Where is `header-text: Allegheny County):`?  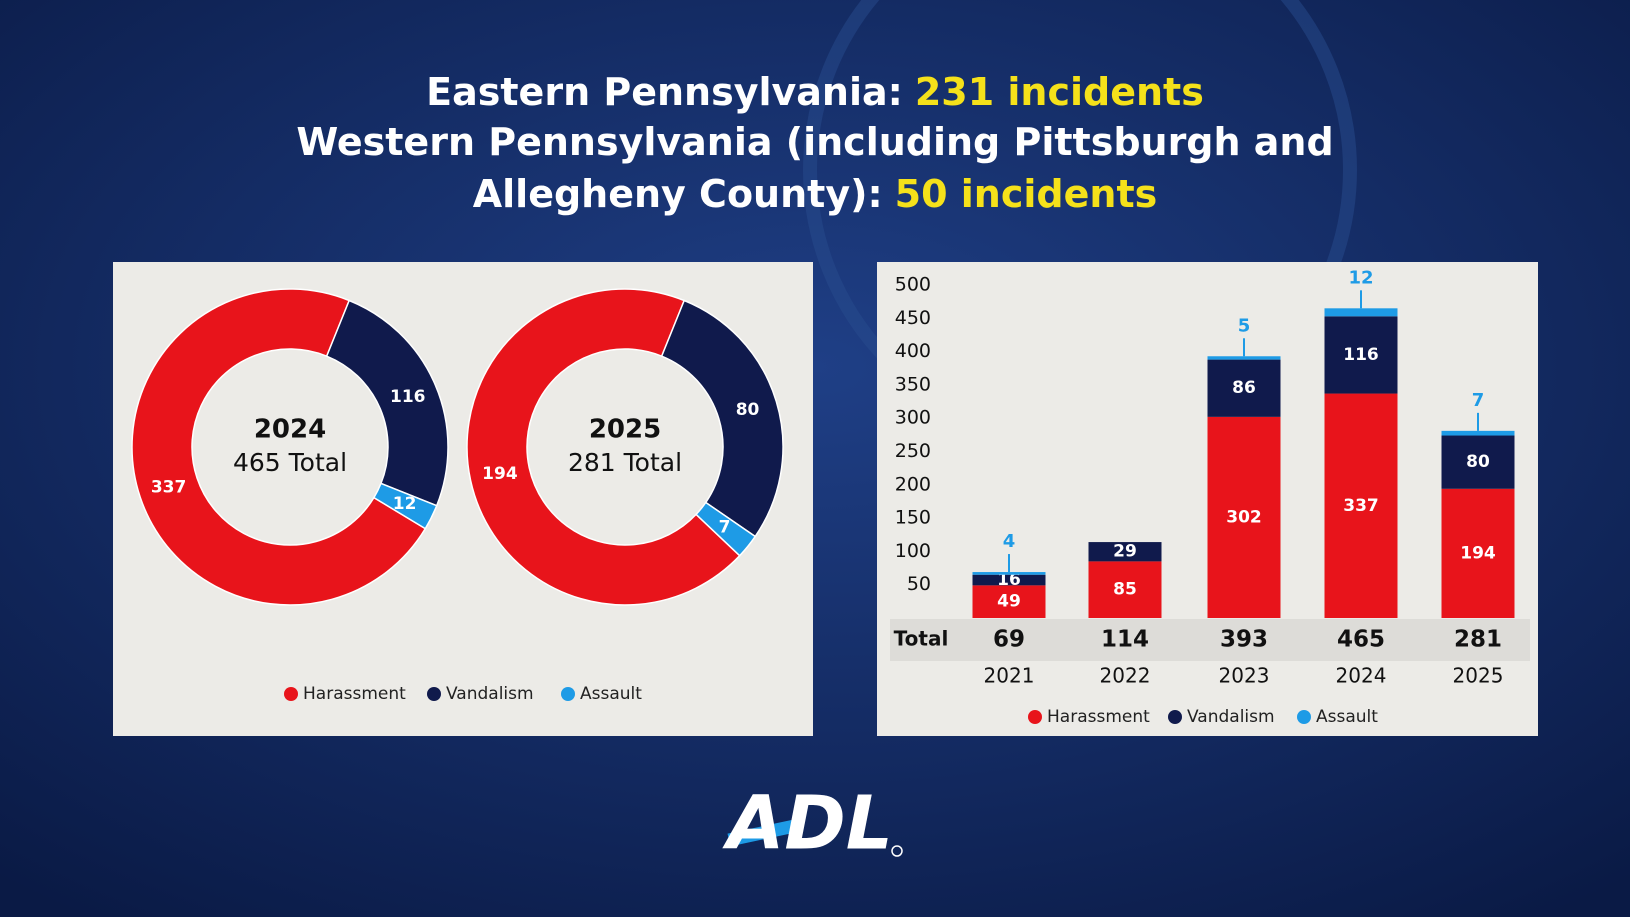 header-text: Allegheny County): is located at coordinates (678, 194).